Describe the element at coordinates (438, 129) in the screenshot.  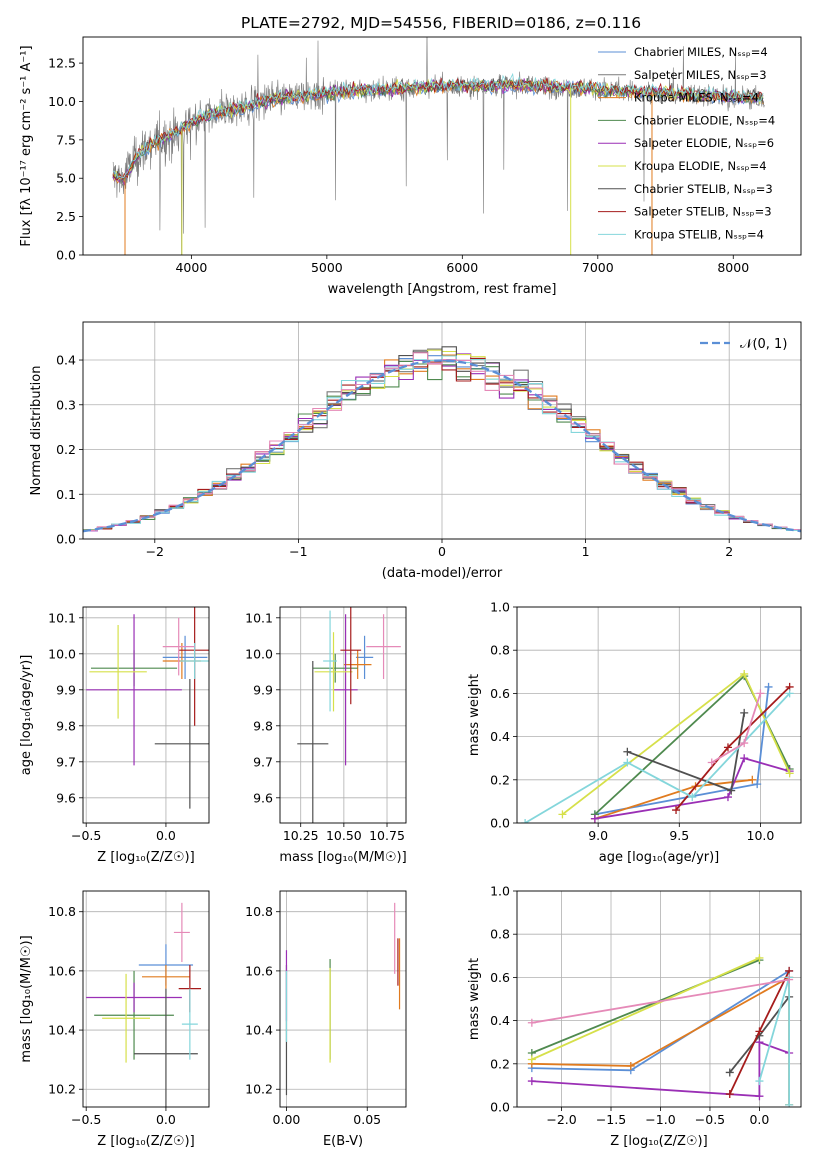
I see `spectrum-model-salp_stelib` at that location.